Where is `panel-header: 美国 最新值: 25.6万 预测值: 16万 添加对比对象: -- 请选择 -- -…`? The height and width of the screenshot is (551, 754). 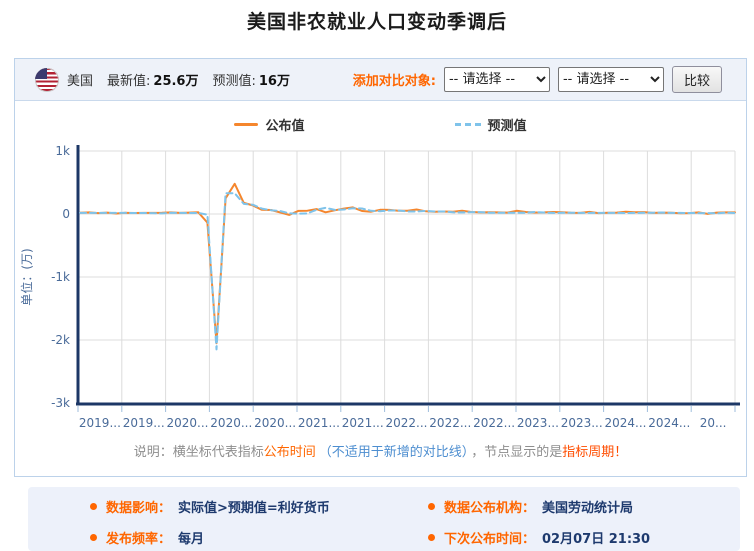
panel-header: 美国 最新值: 25.6万 预测值: 16万 添加对比对象: -- 请选择 -- -… is located at coordinates (380, 80).